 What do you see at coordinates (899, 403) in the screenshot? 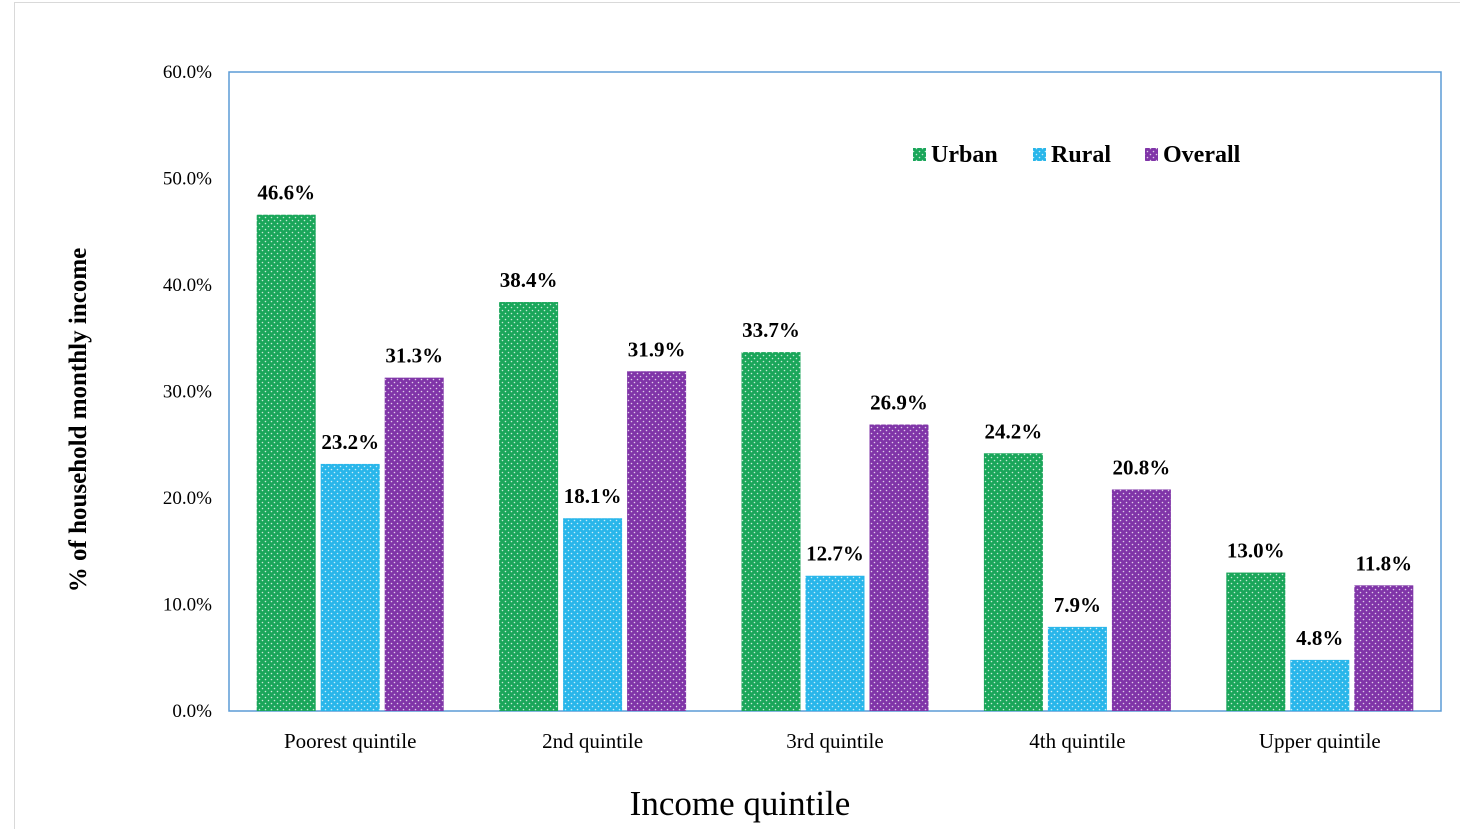
I see `data-label: 26.9%` at bounding box center [899, 403].